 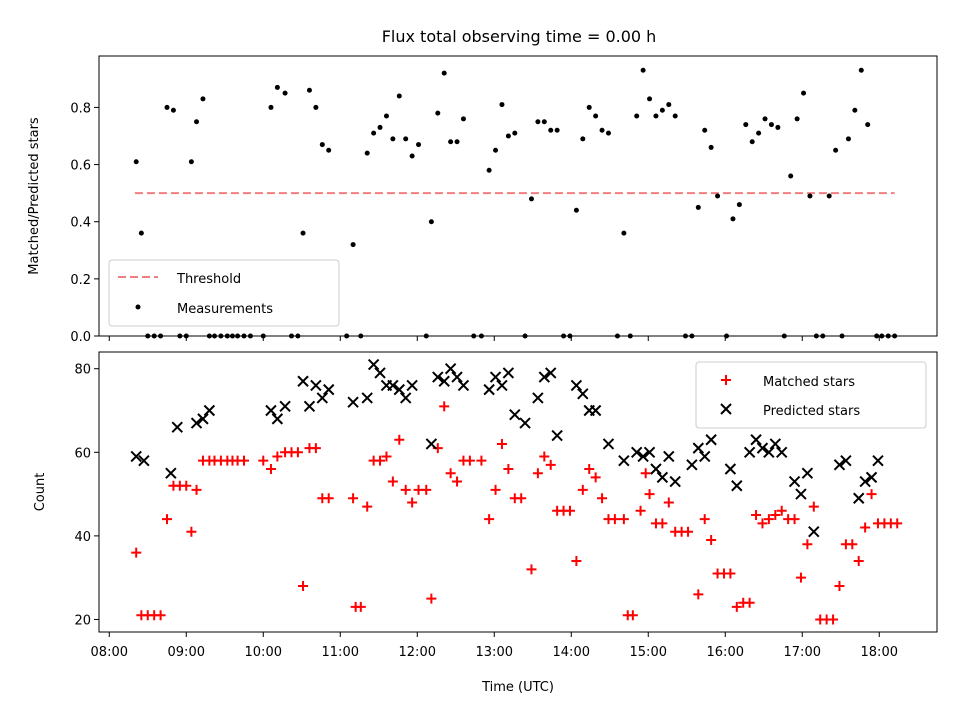 I want to click on counts-y-tick-label: 60, so click(x=82, y=453).